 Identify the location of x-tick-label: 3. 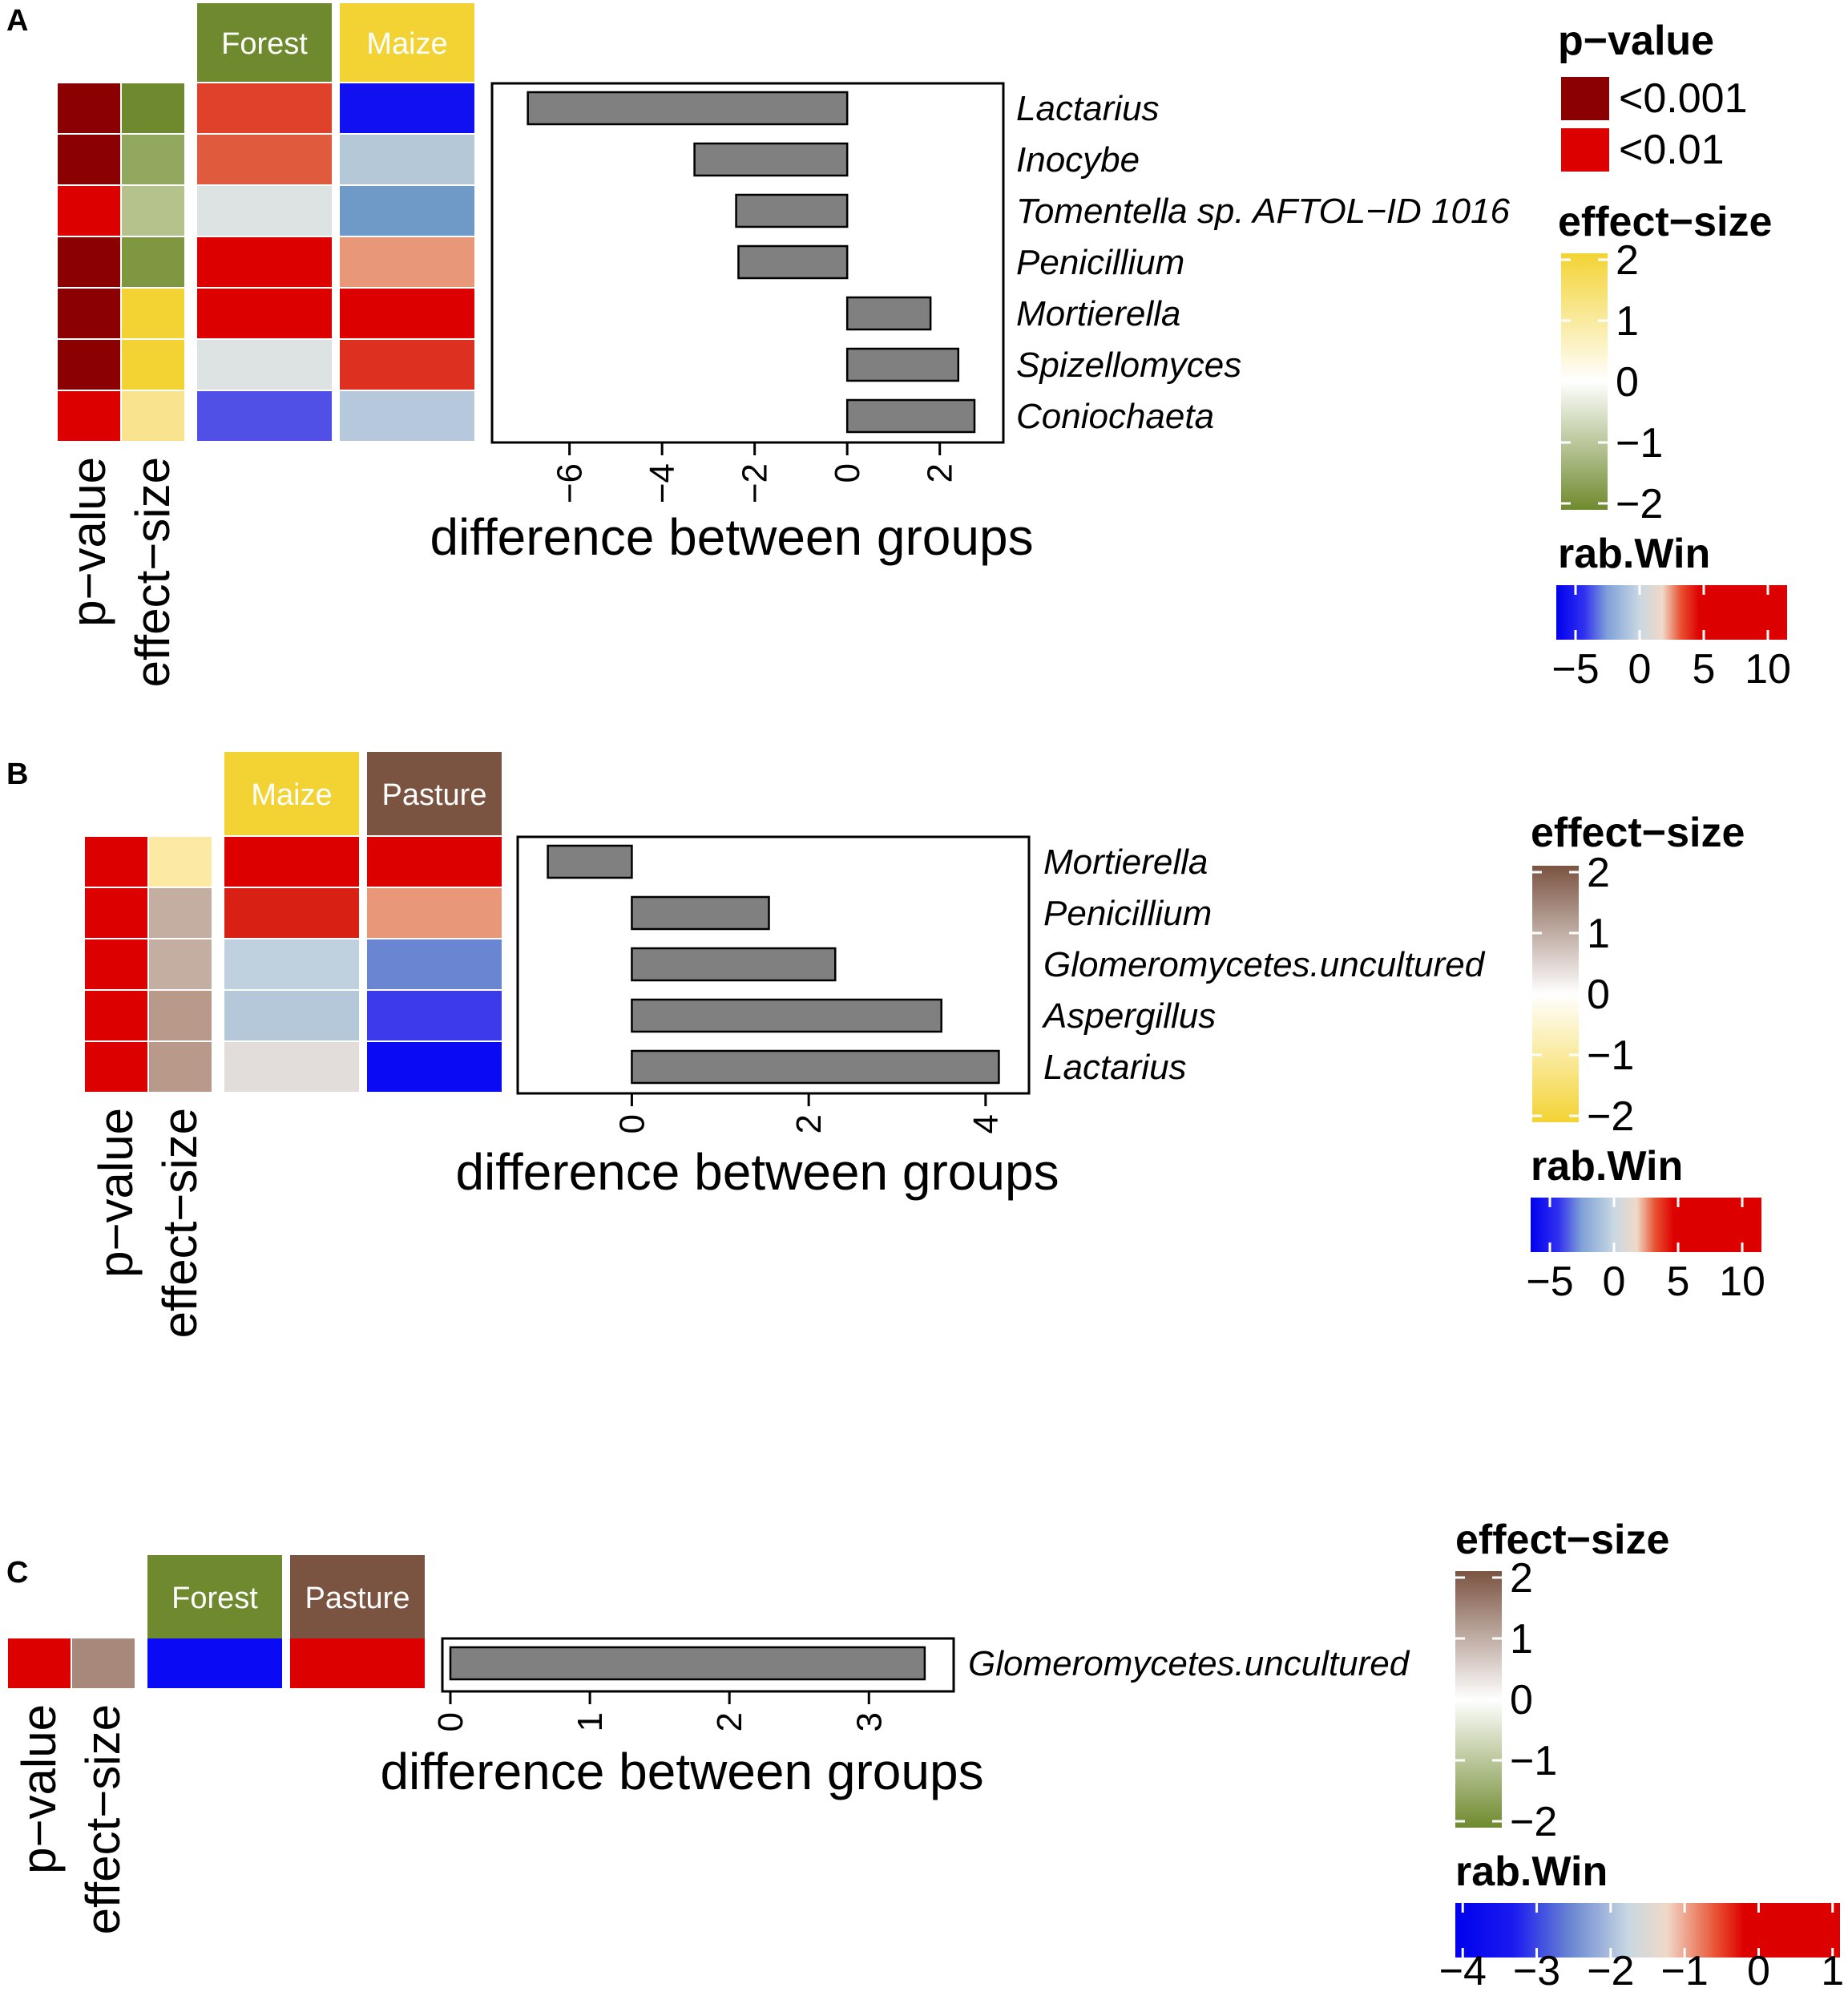
(869, 1722).